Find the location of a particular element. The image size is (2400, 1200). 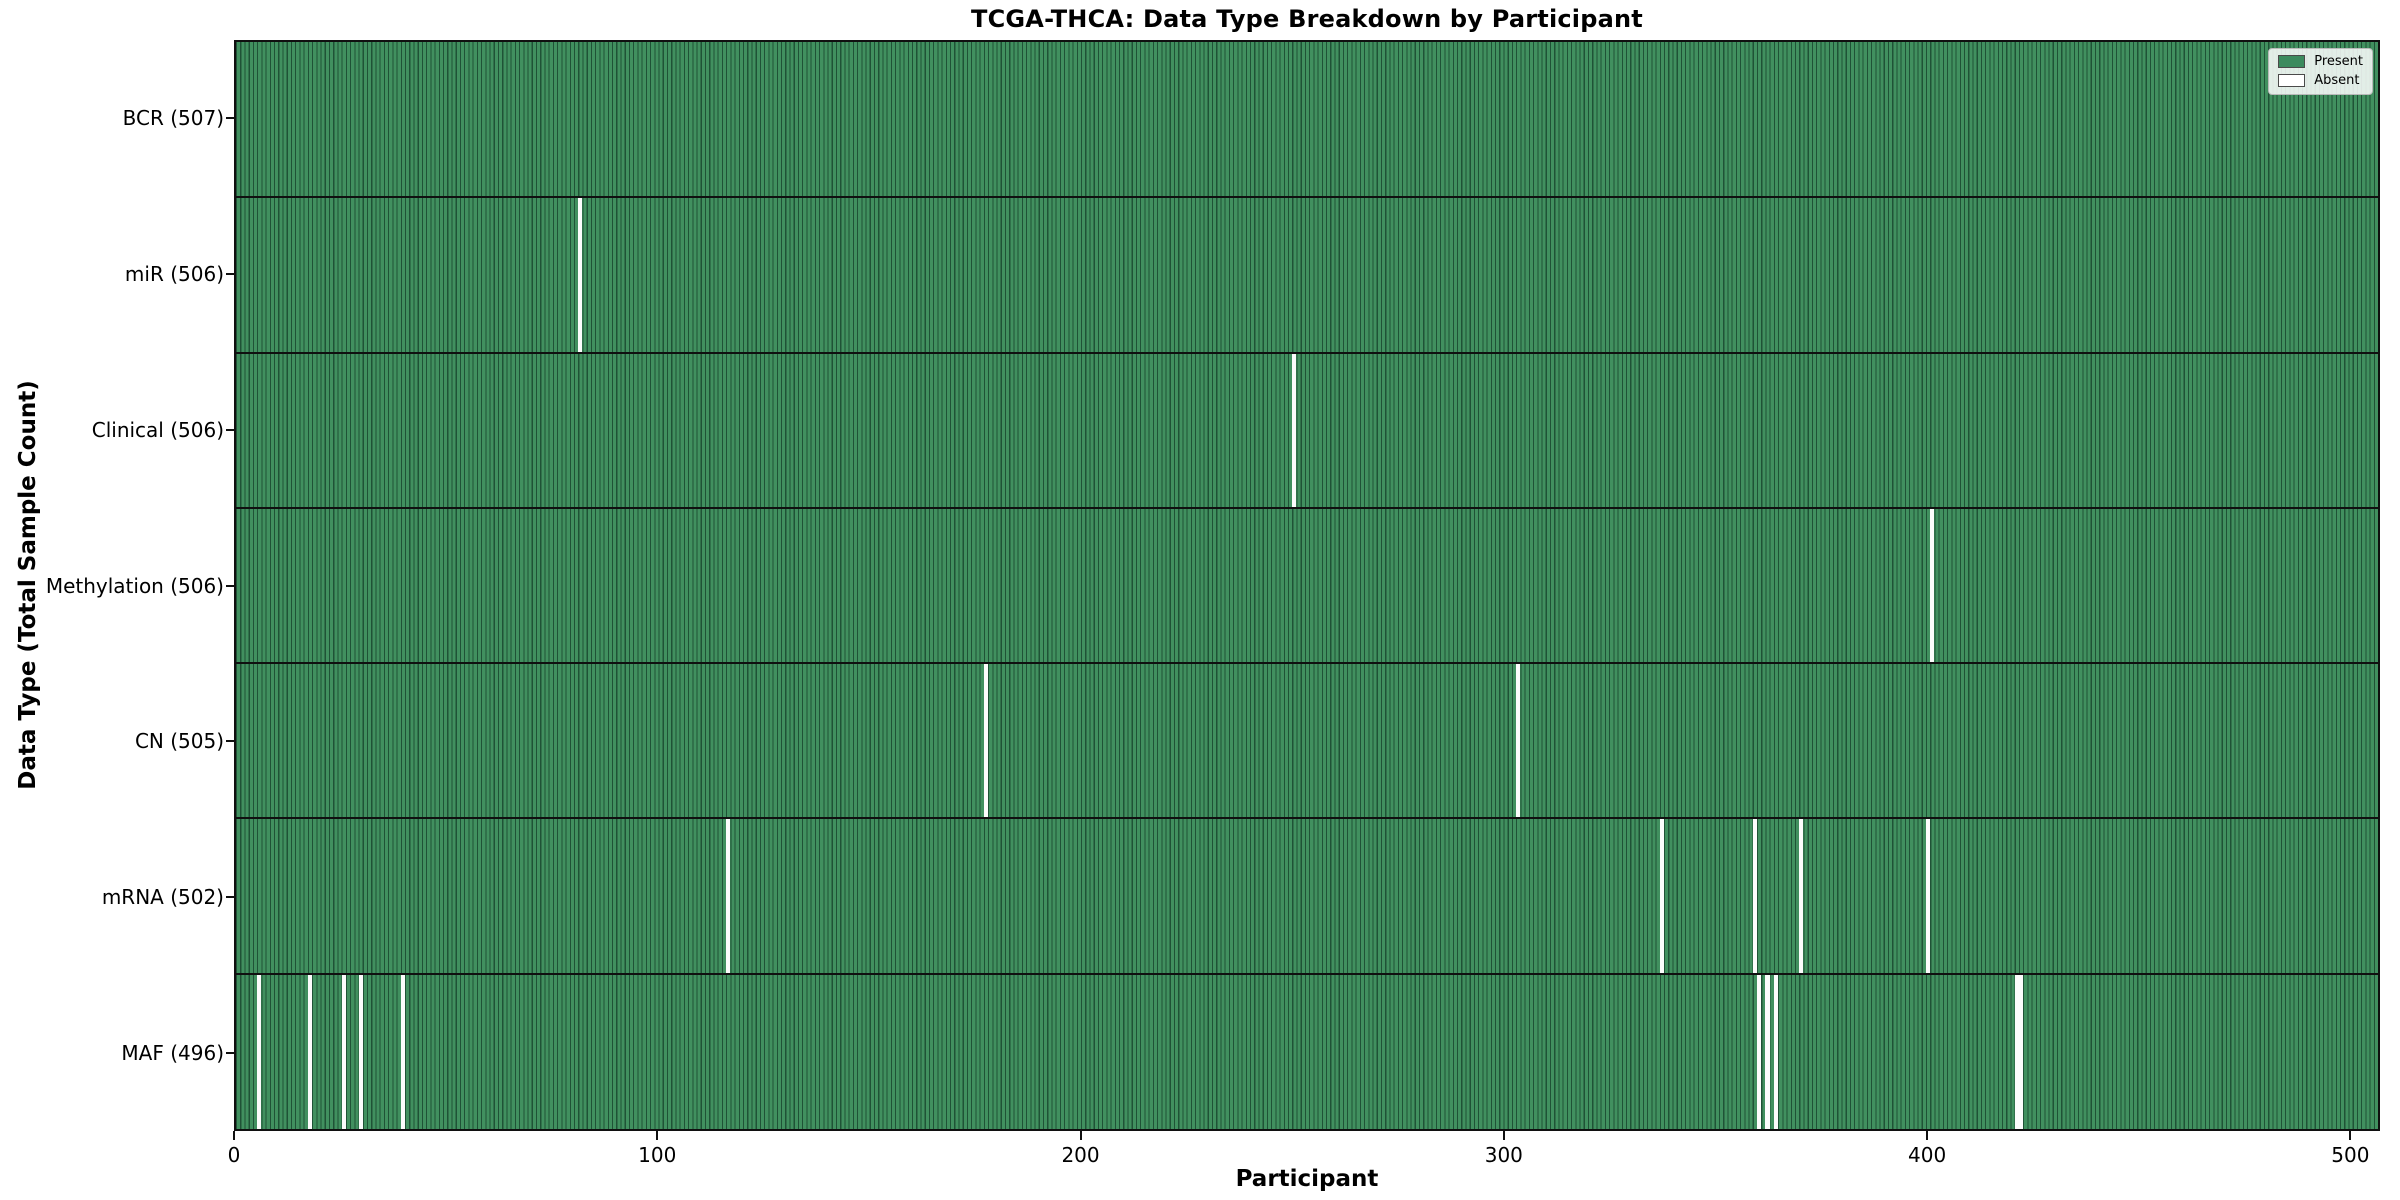

data-row-methylation is located at coordinates (1307, 585).